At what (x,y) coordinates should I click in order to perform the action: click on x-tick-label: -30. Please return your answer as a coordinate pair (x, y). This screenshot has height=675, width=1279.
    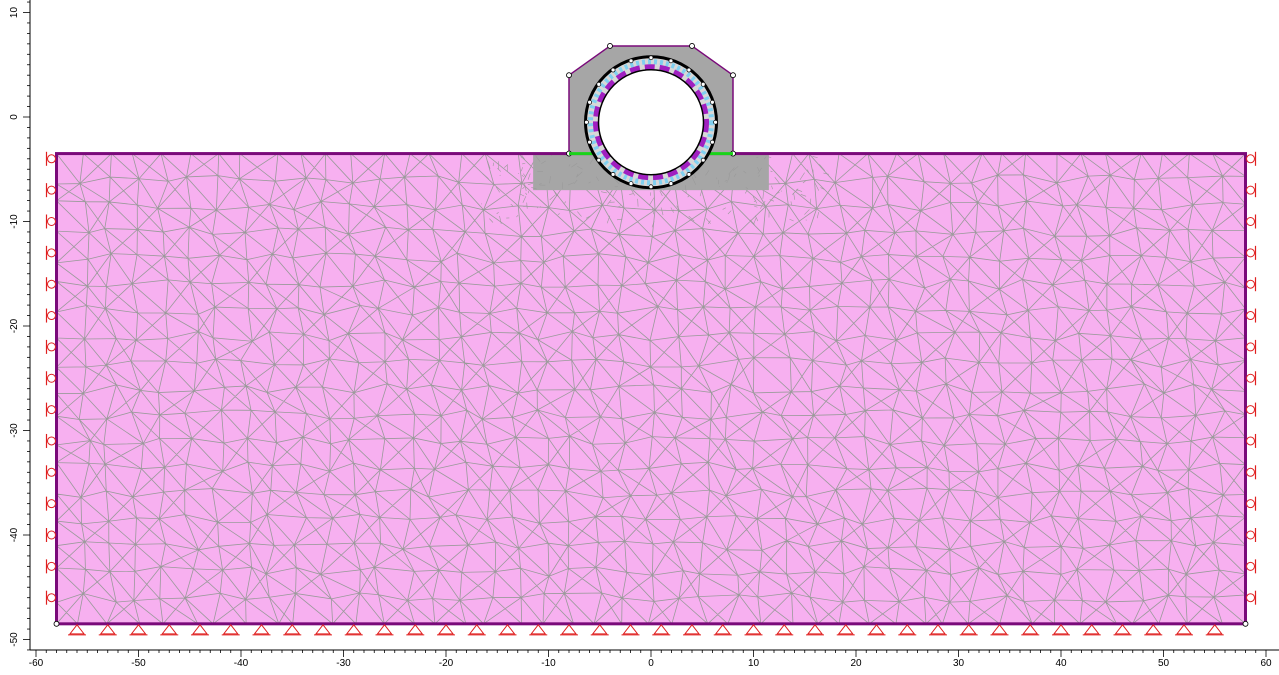
    Looking at the image, I should click on (343, 663).